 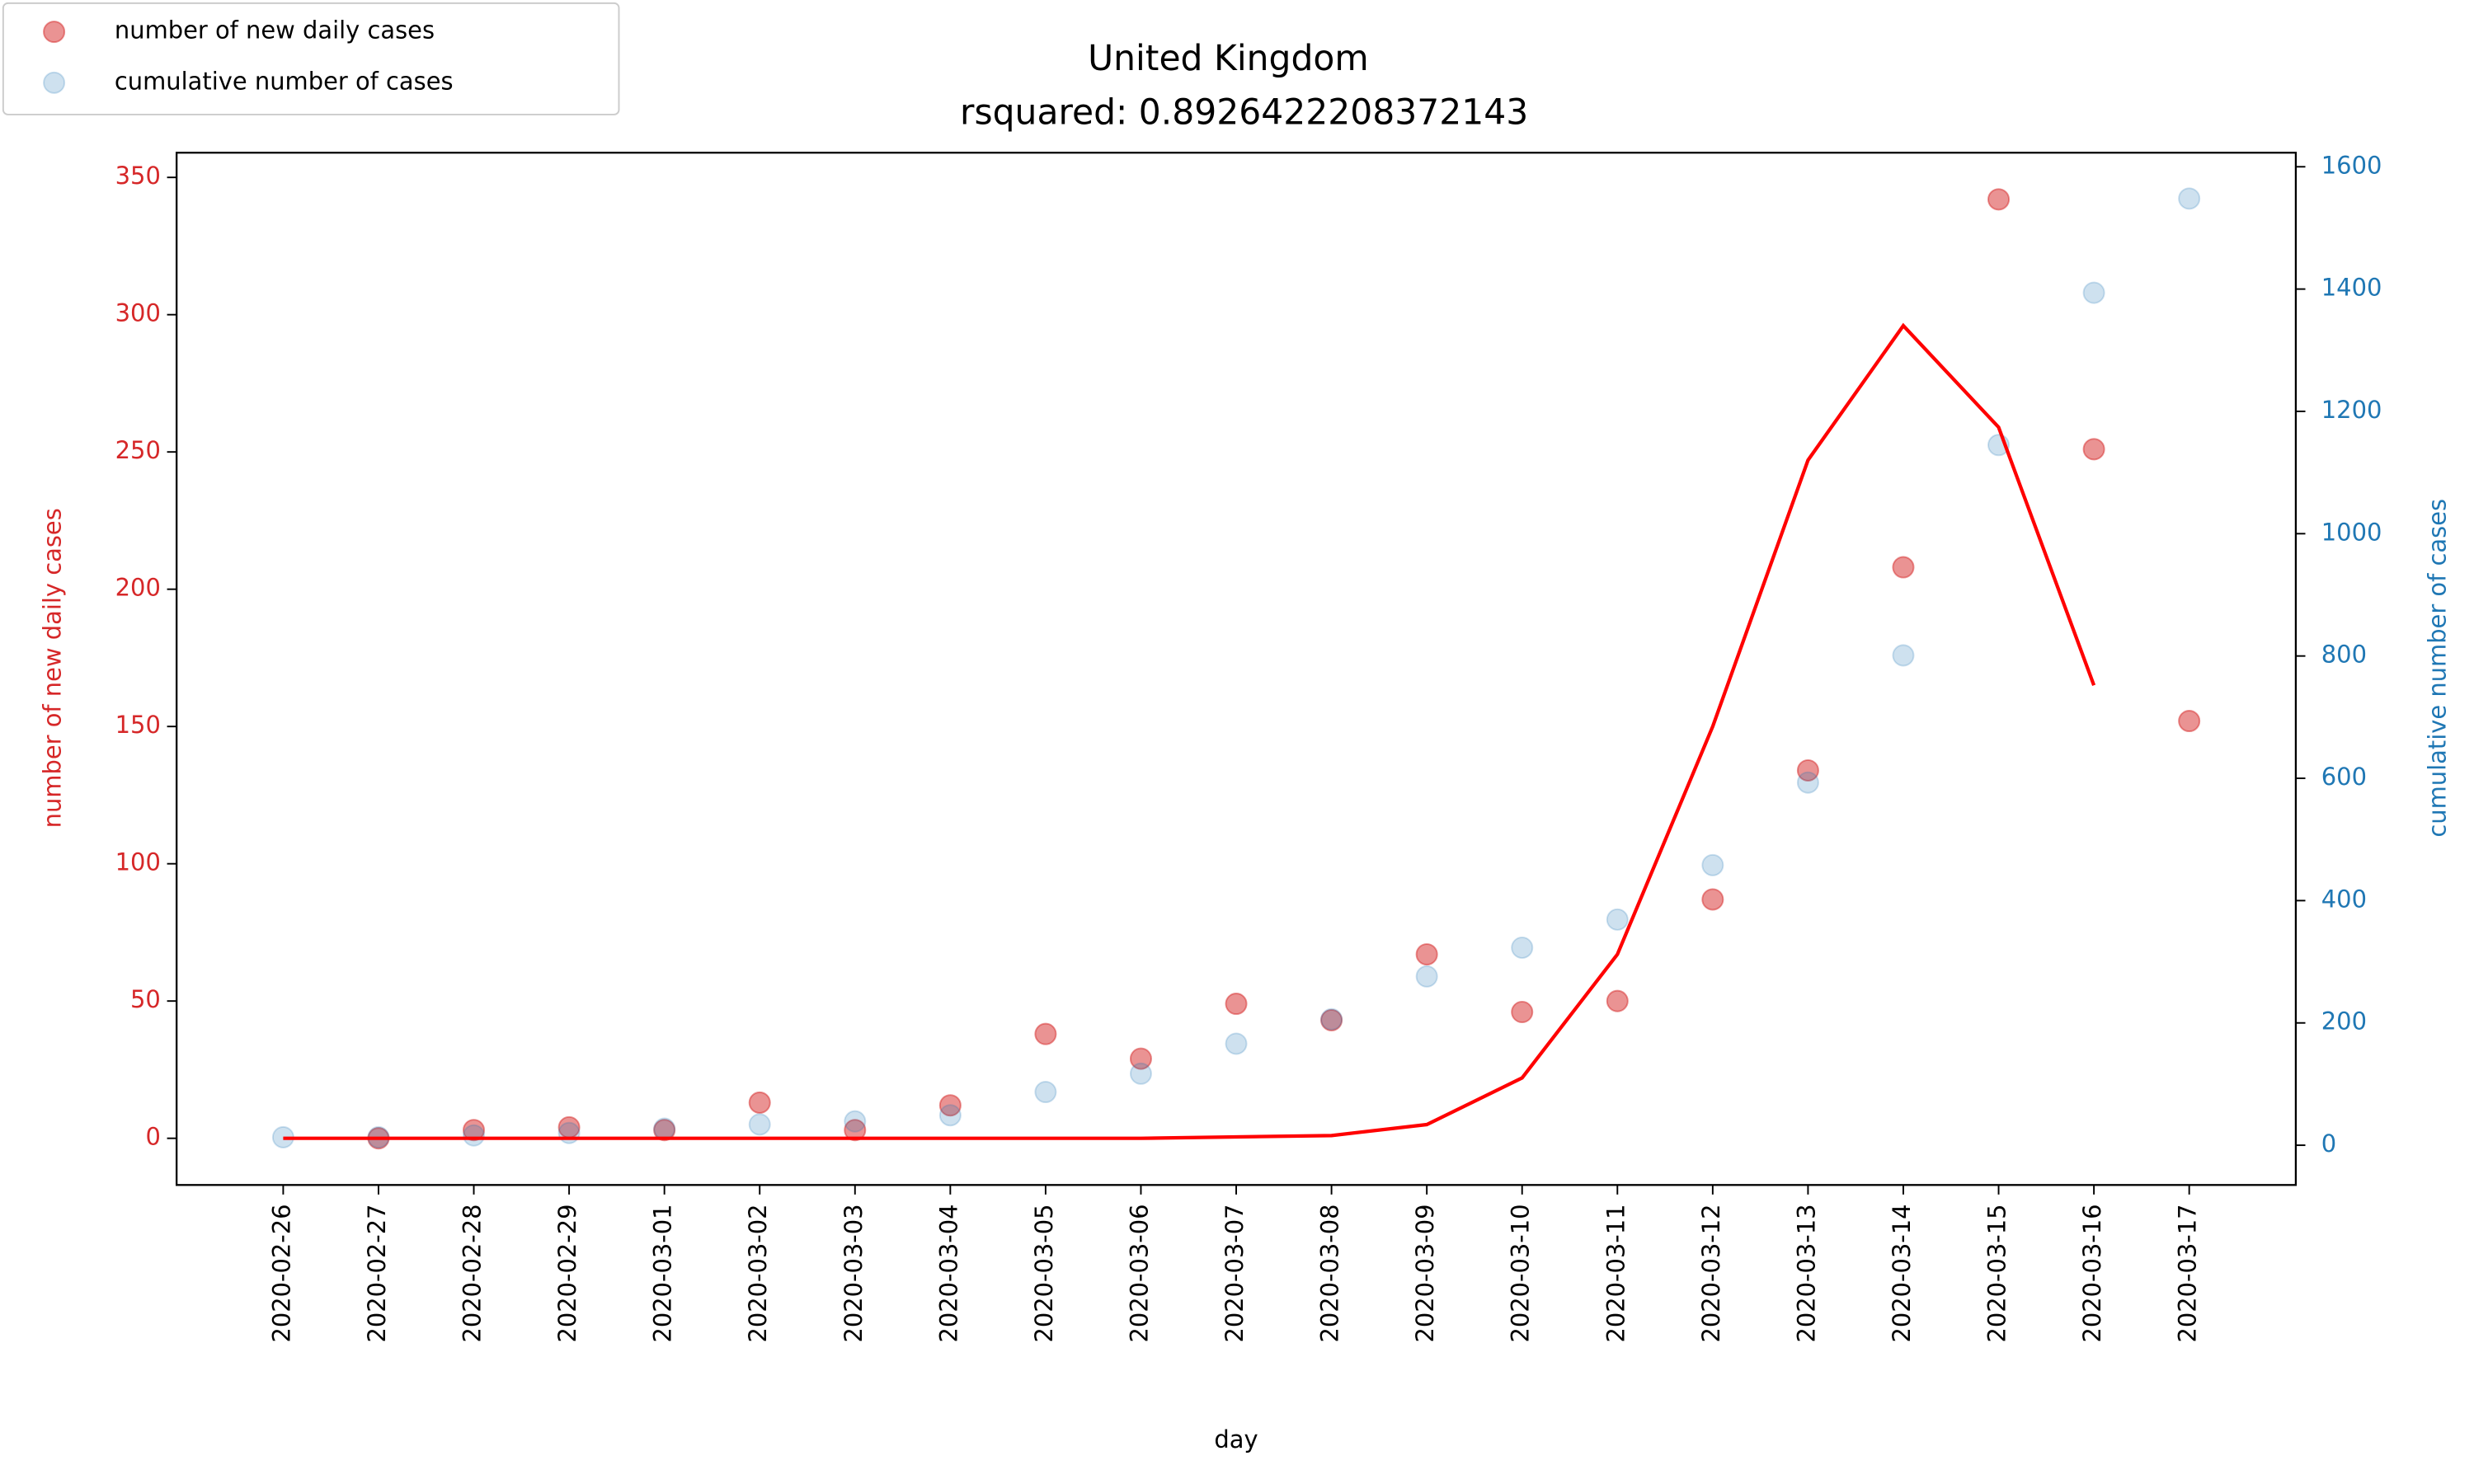 What do you see at coordinates (138, 725) in the screenshot?
I see `y-tick-label: 150` at bounding box center [138, 725].